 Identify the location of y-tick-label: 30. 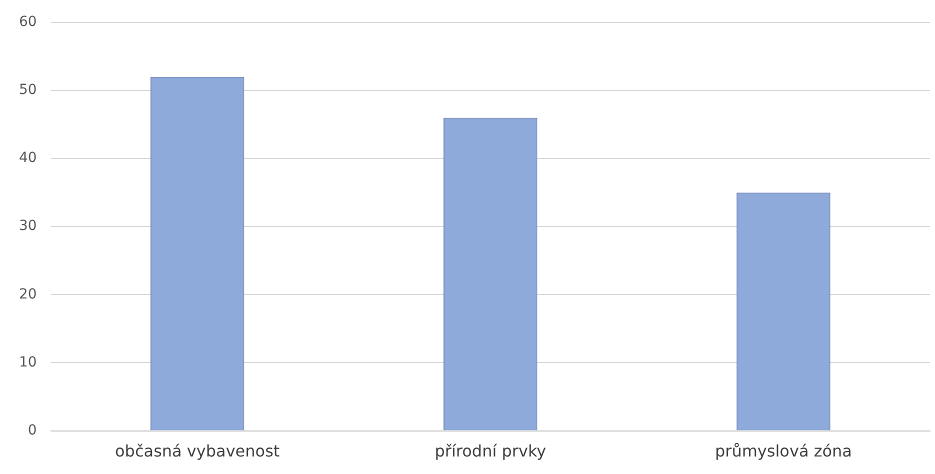
(27, 226).